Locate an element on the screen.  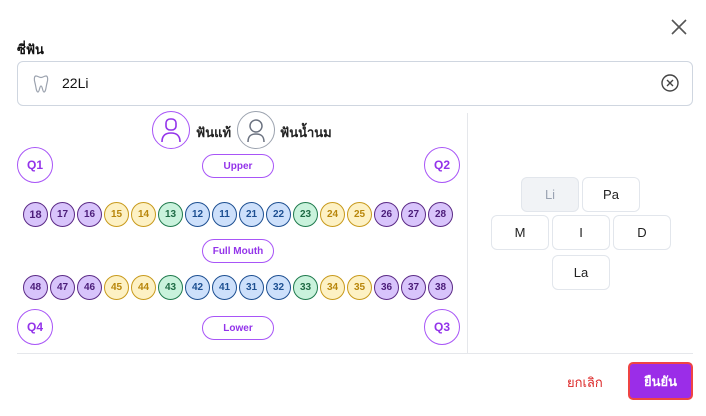
input-value: 22Li is located at coordinates (75, 83).